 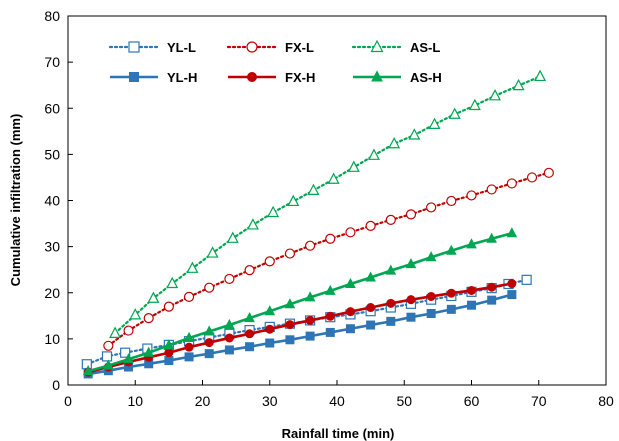 I want to click on legend-item-as-l: AS-L, so click(x=395, y=47).